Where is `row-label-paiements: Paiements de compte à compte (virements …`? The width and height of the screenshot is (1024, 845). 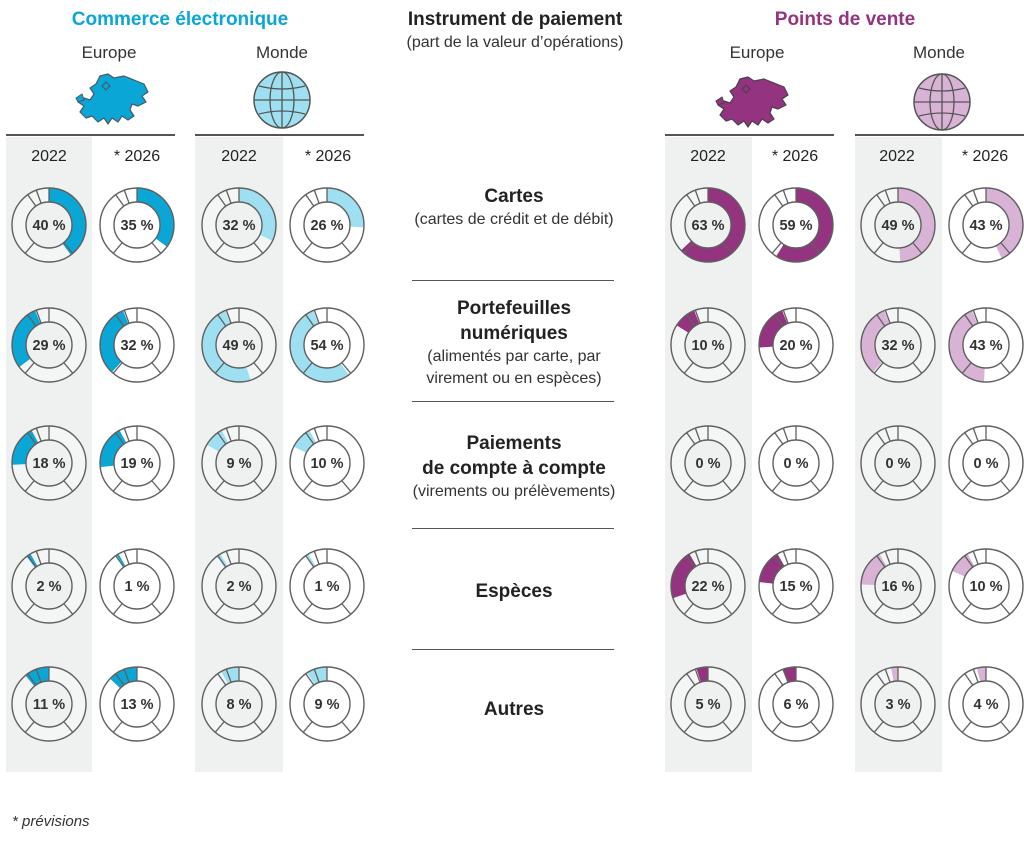 row-label-paiements: Paiements de compte à compte (virements … is located at coordinates (514, 467).